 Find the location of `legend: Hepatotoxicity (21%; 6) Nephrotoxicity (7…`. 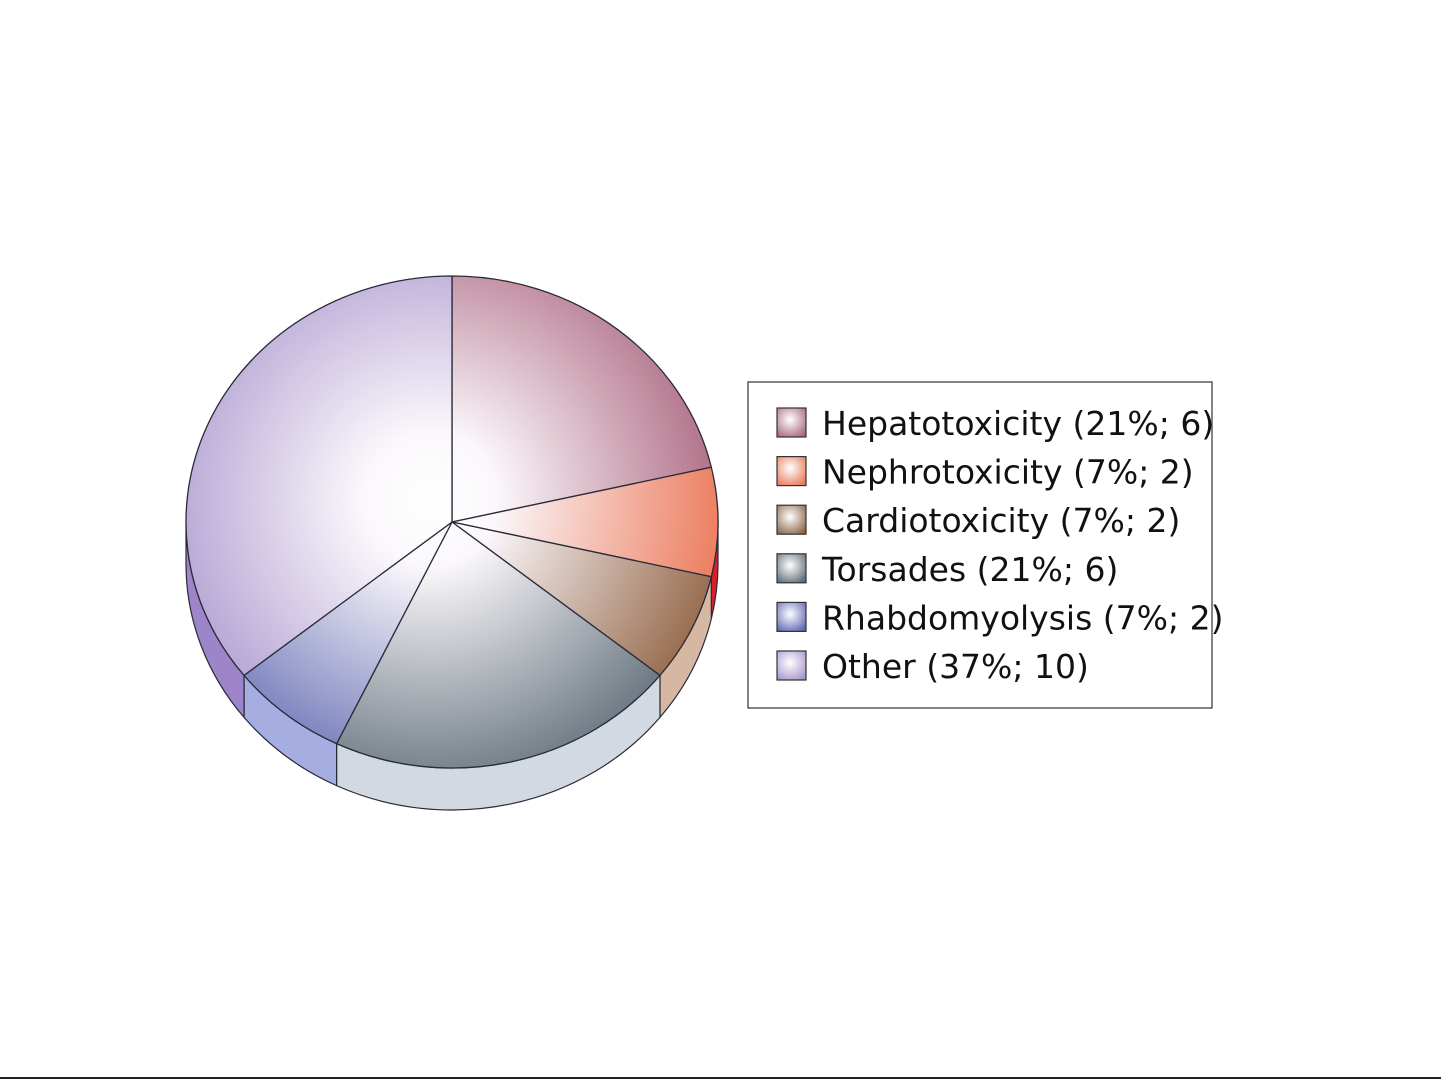

legend: Hepatotoxicity (21%; 6) Nephrotoxicity (7… is located at coordinates (985, 545).